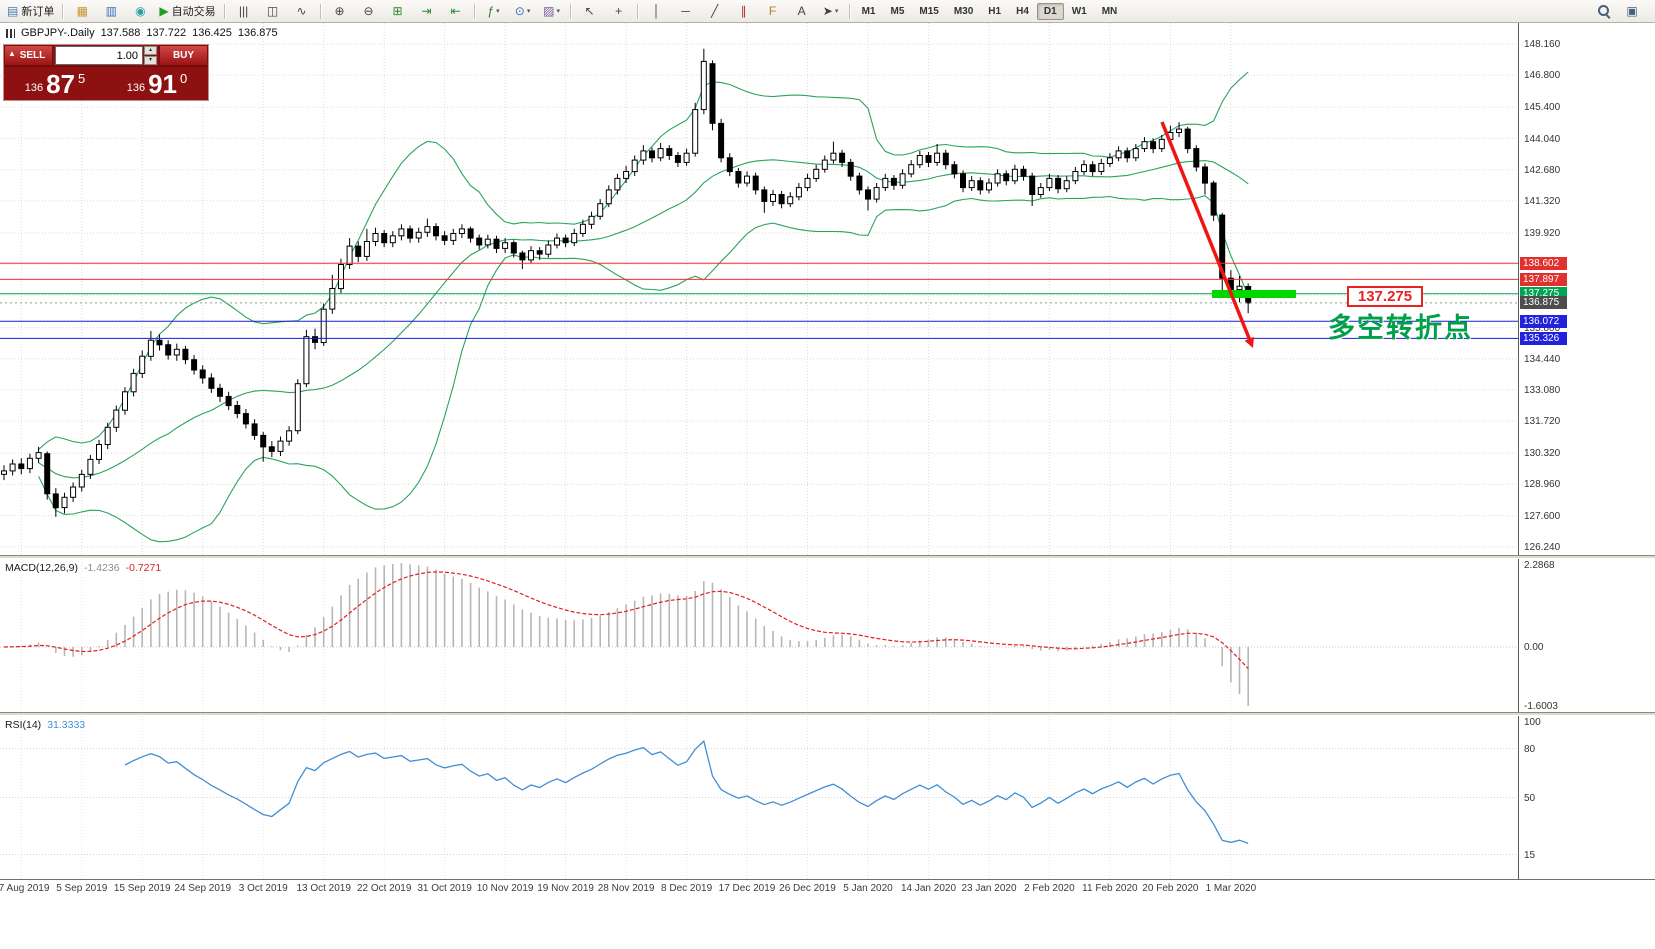 This screenshot has height=949, width=1655. I want to click on window-list-icon-glyph: ▣, so click(1632, 11).